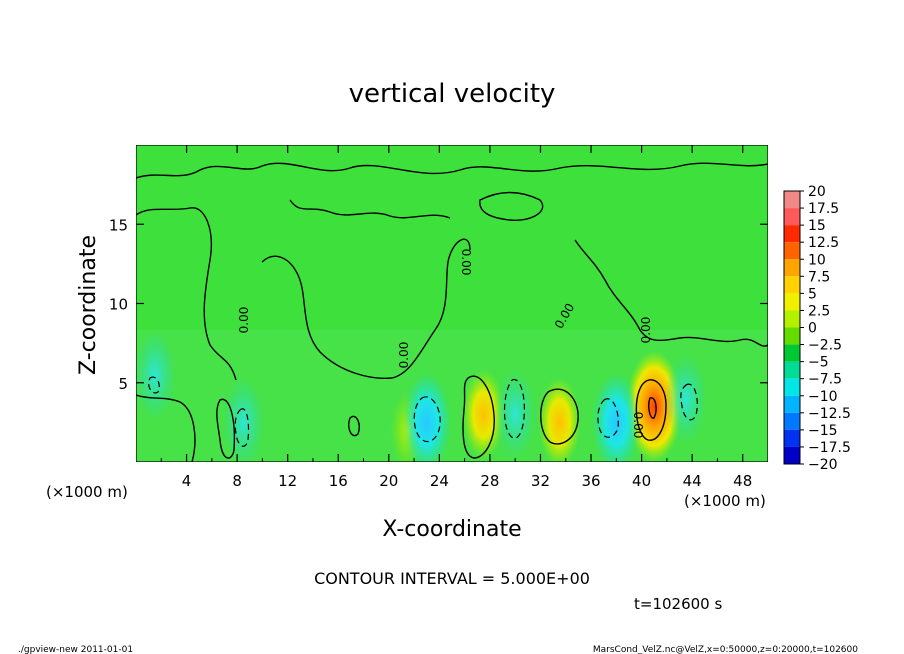  Describe the element at coordinates (819, 277) in the screenshot. I see `colorbar-label: 7.5` at that location.